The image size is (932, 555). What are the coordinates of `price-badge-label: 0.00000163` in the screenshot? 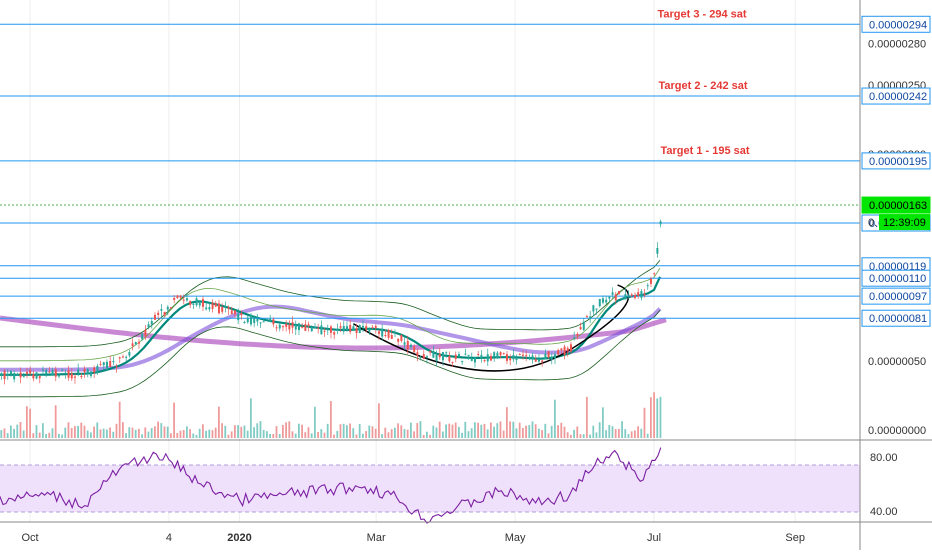 It's located at (898, 206).